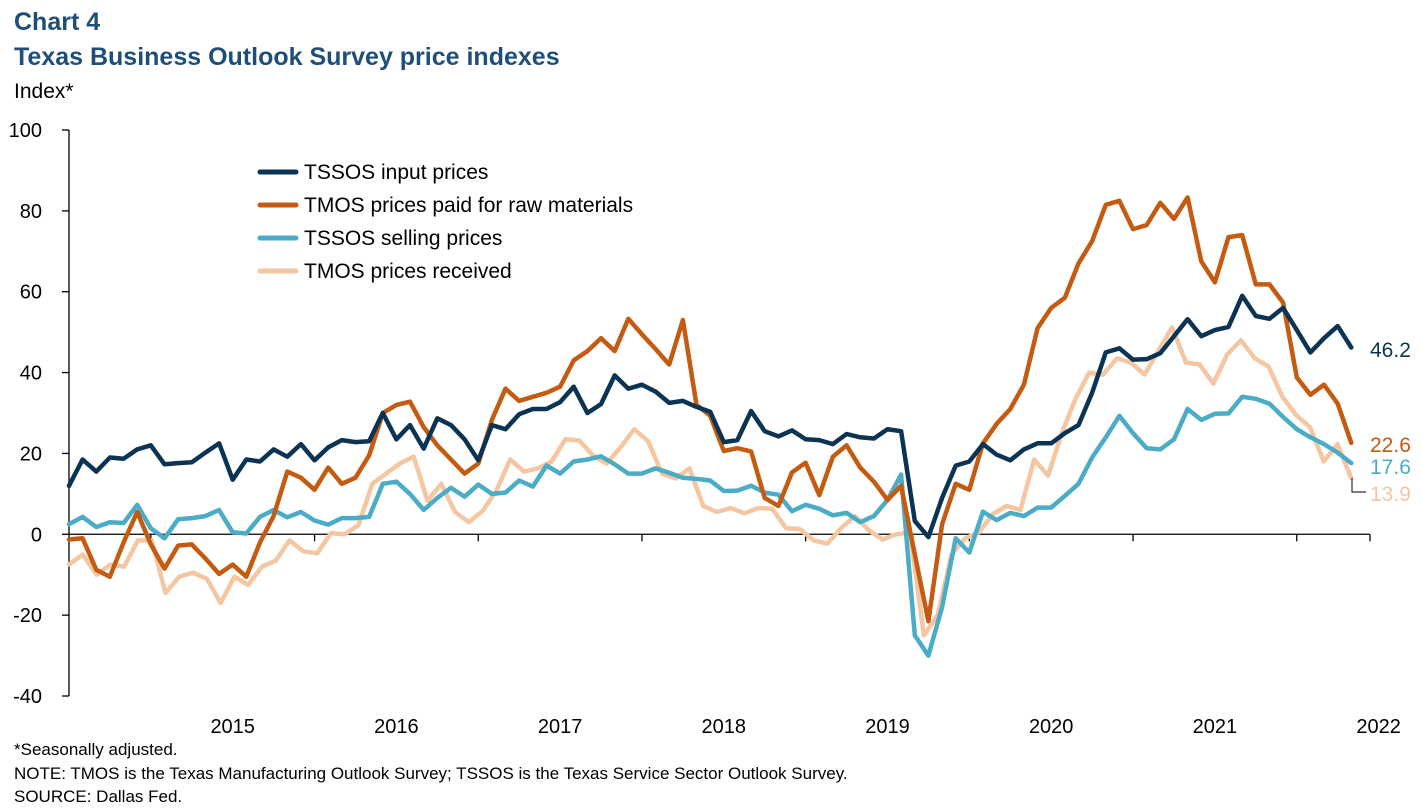  I want to click on x-tick-label: 2015, so click(232, 727).